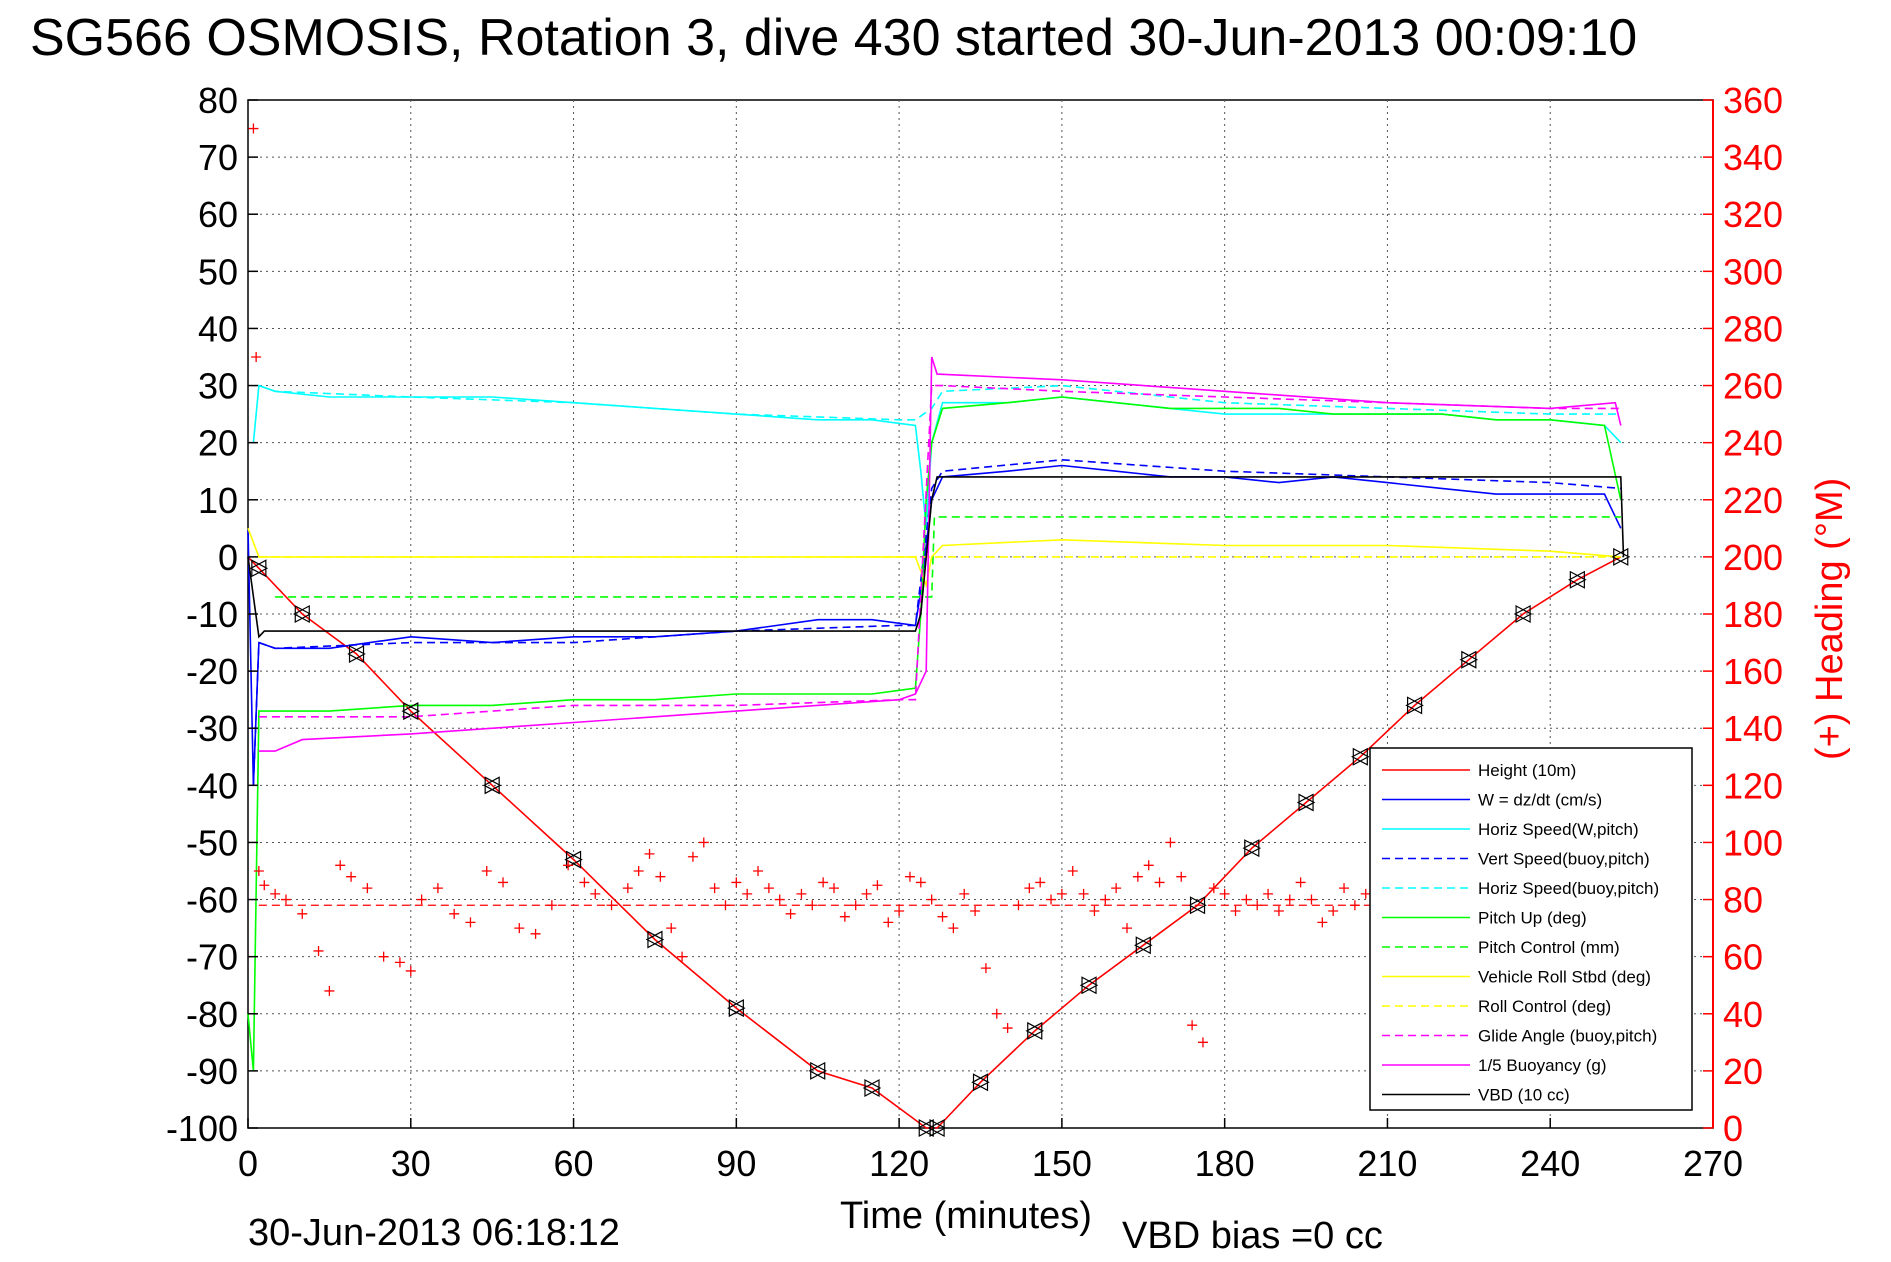 The image size is (1891, 1262). Describe the element at coordinates (990, 1151) in the screenshot. I see `x-axis: 0 30 60 90 120 150 180 210 240 270` at that location.